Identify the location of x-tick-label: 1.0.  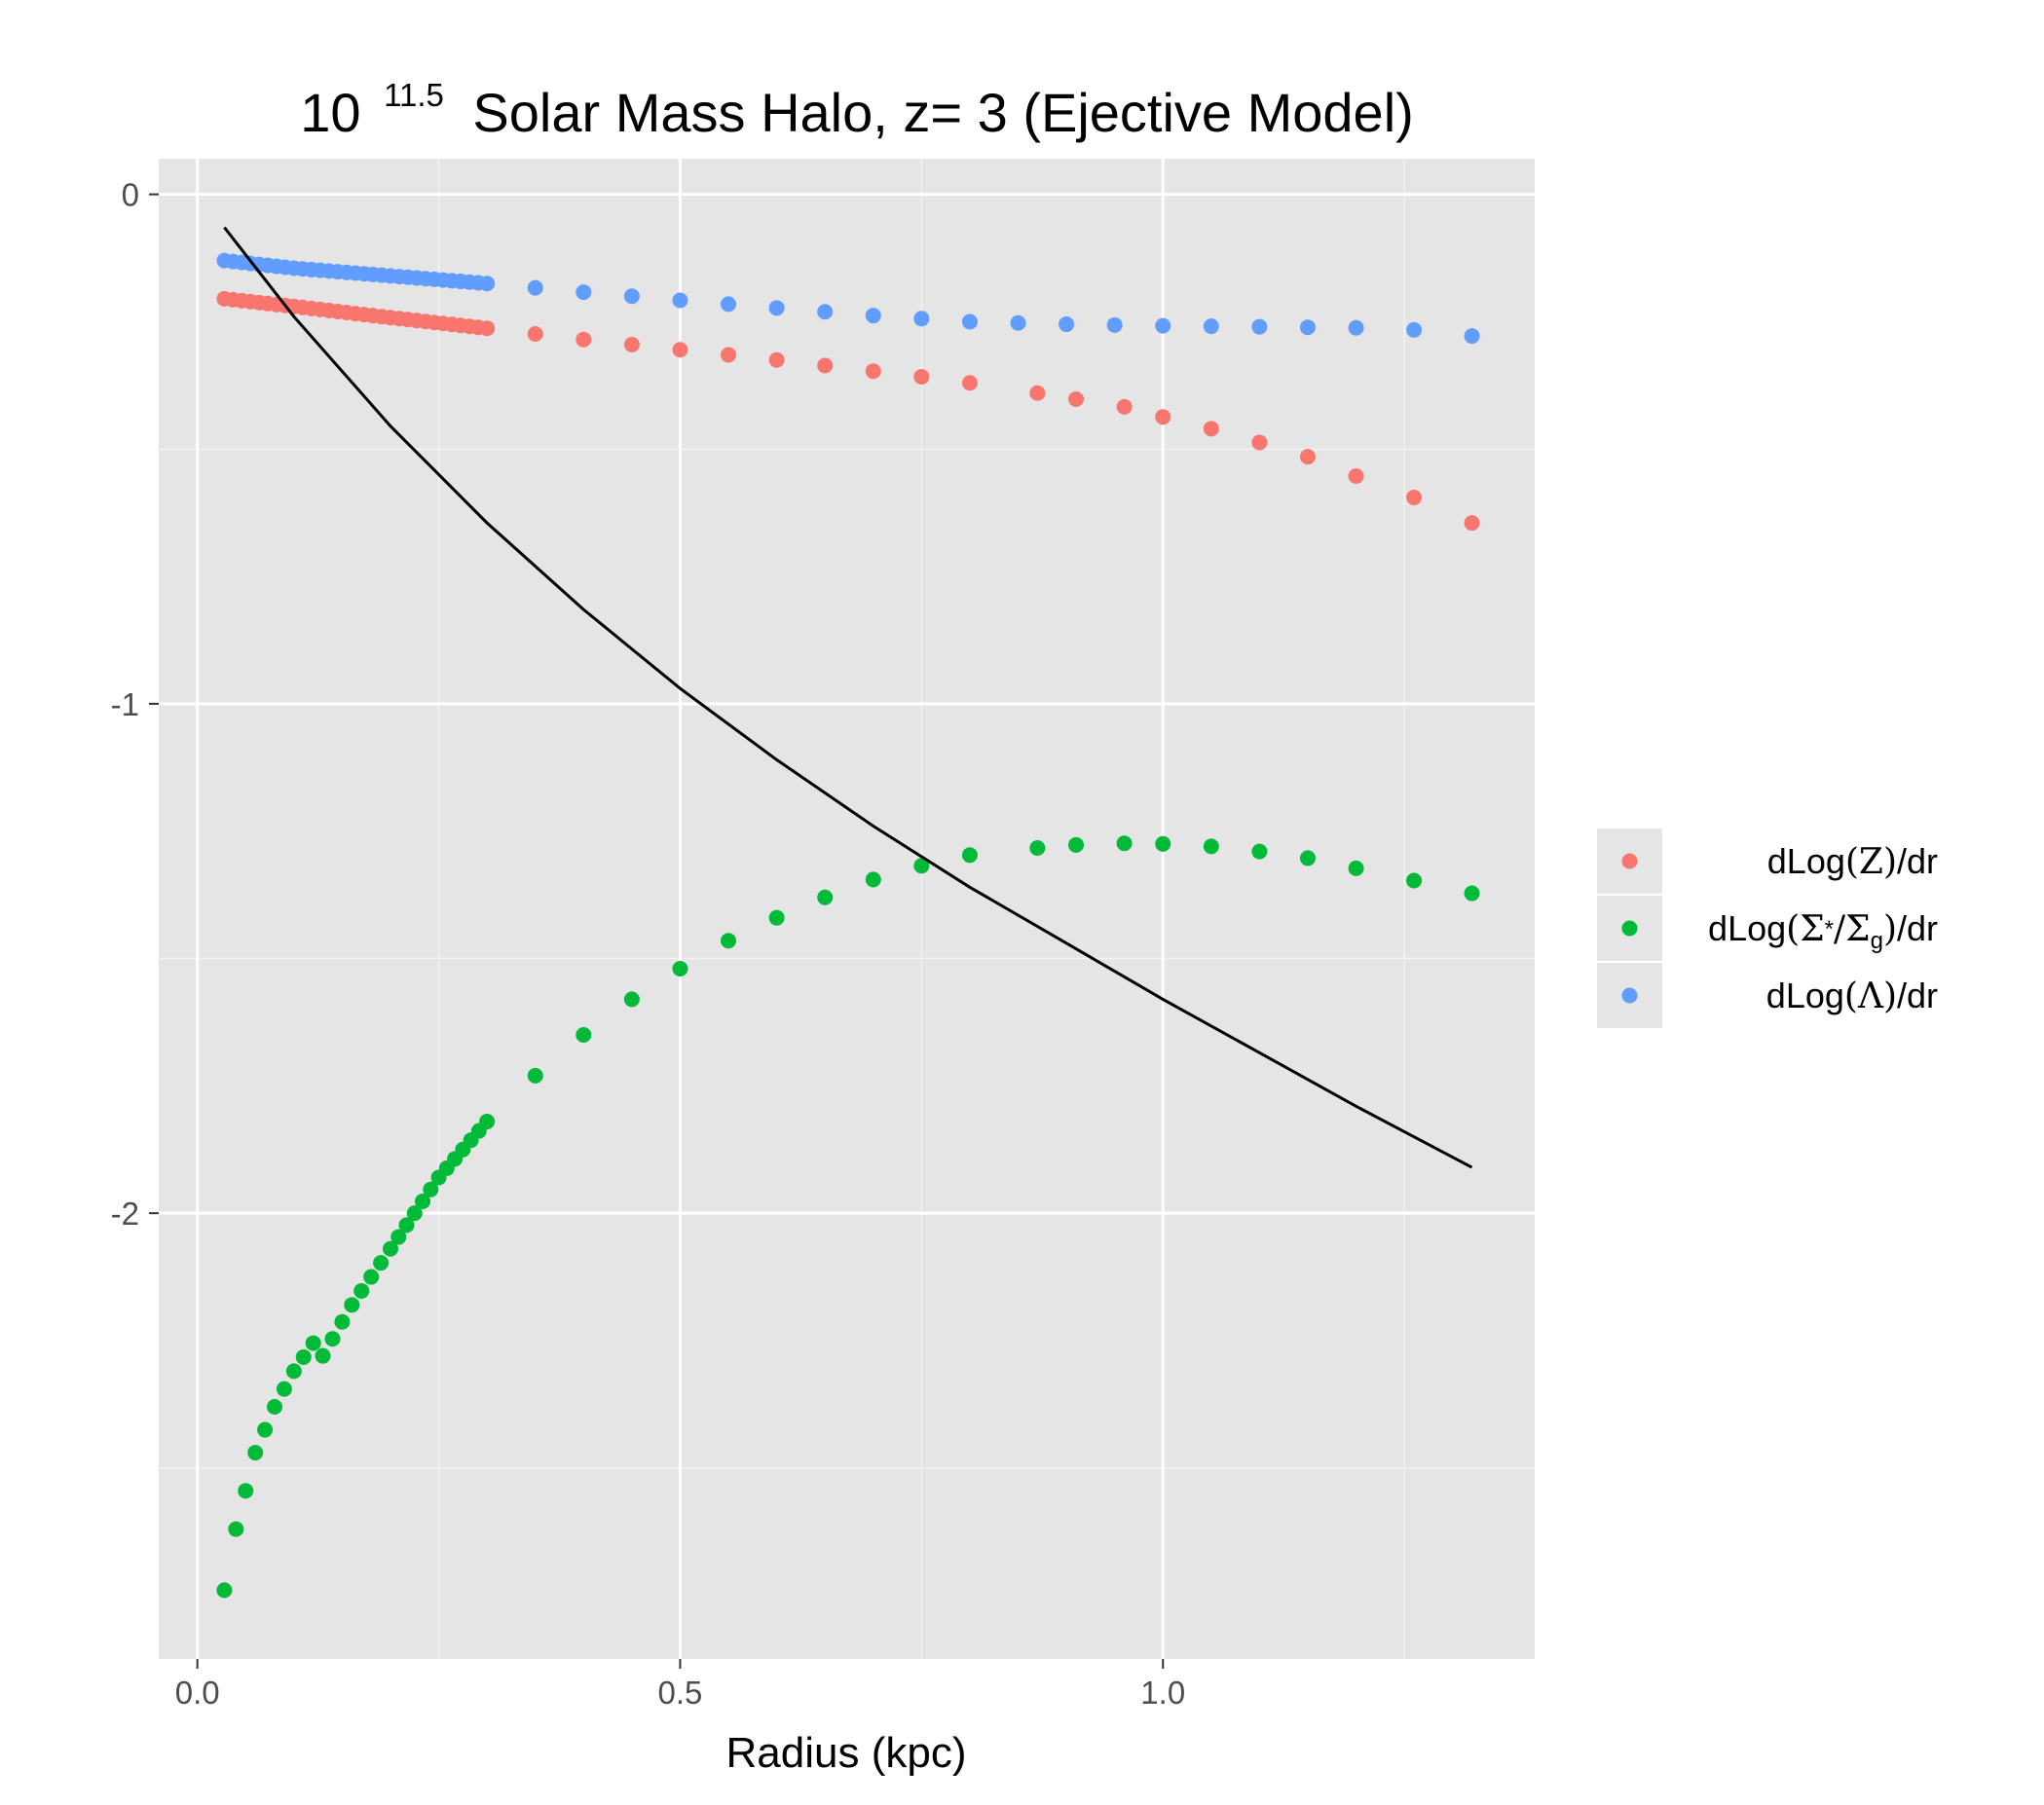
(1162, 1693).